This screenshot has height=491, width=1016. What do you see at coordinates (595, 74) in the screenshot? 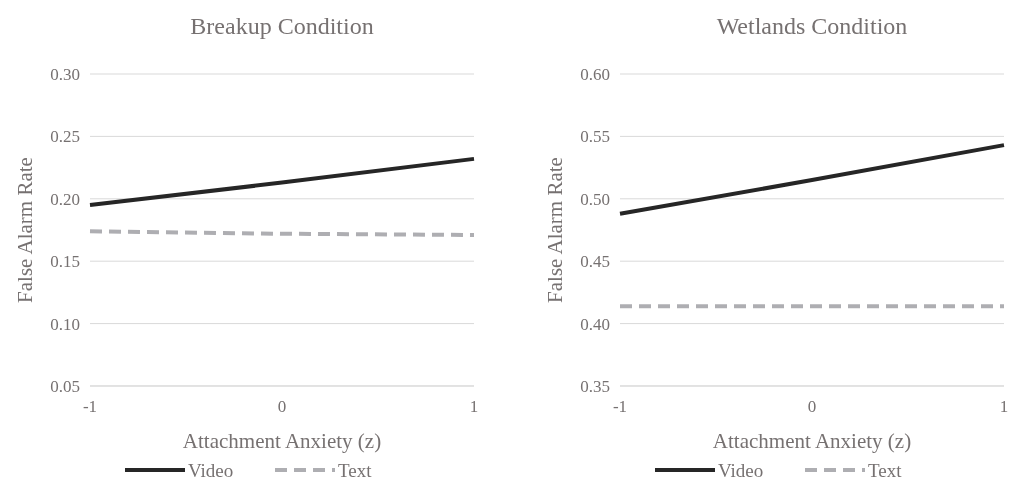
I see `y-tick-label: 0.60` at bounding box center [595, 74].